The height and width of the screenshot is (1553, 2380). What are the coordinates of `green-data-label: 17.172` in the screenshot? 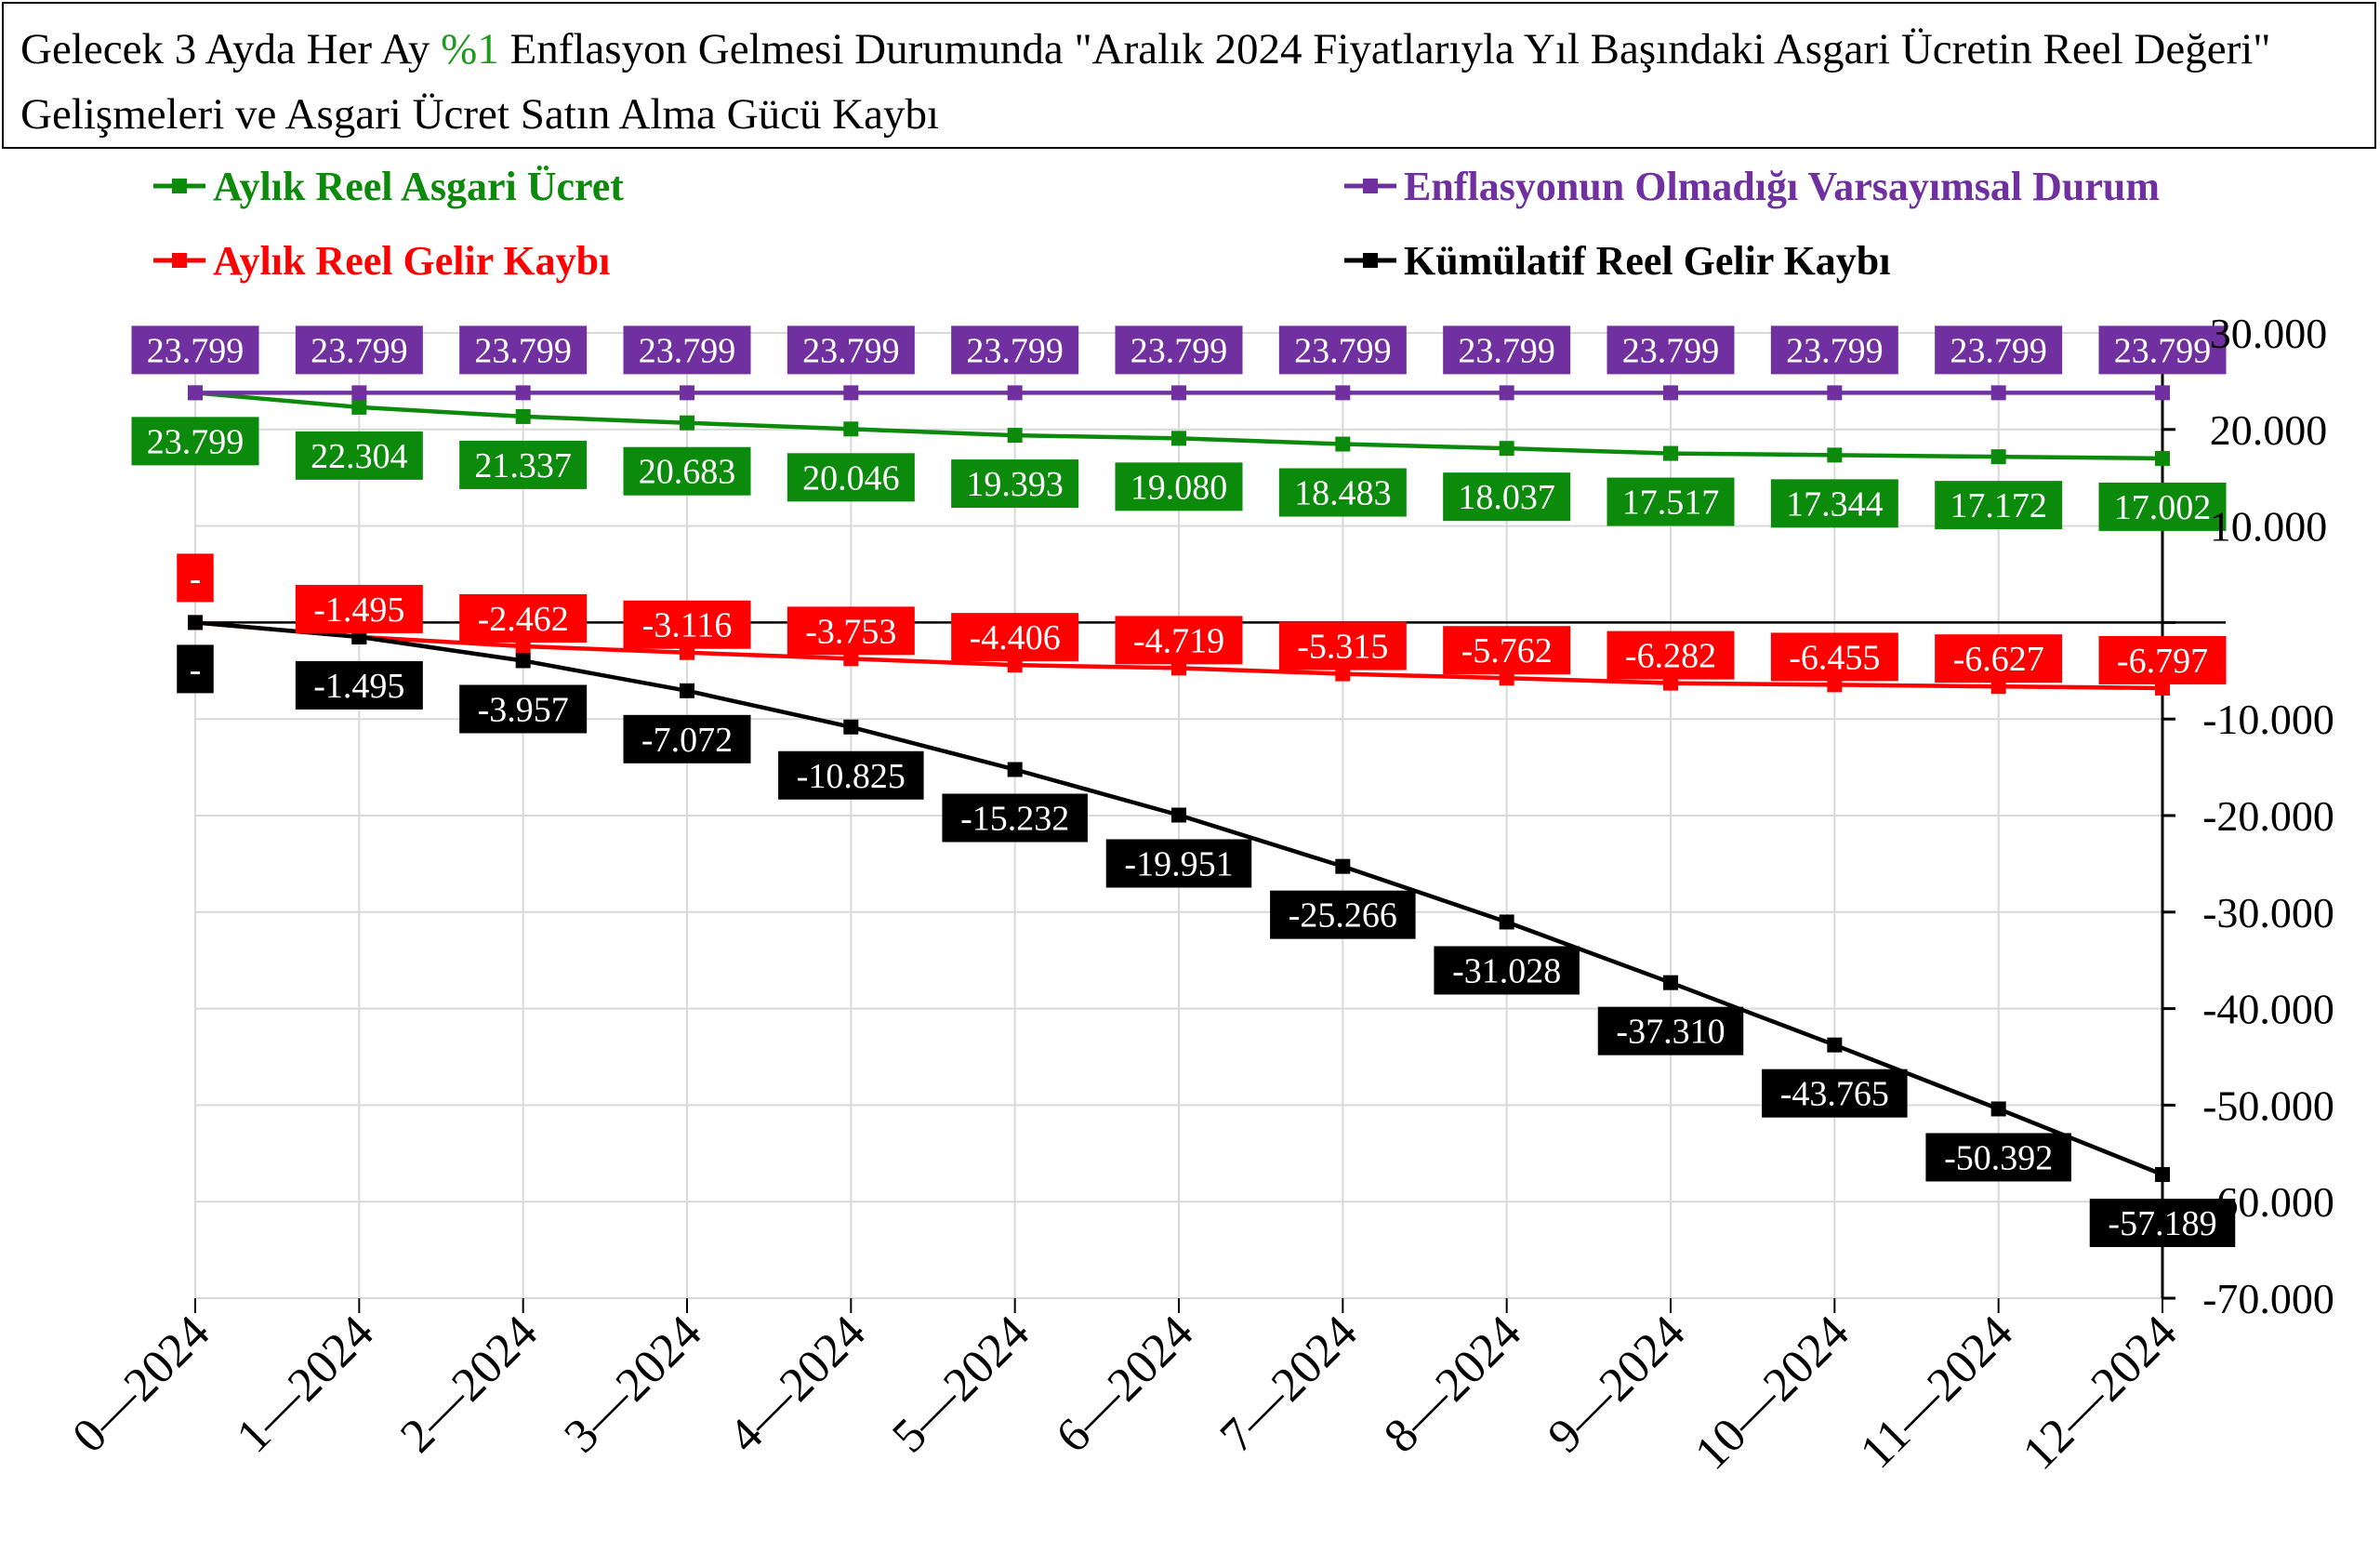 It's located at (1999, 505).